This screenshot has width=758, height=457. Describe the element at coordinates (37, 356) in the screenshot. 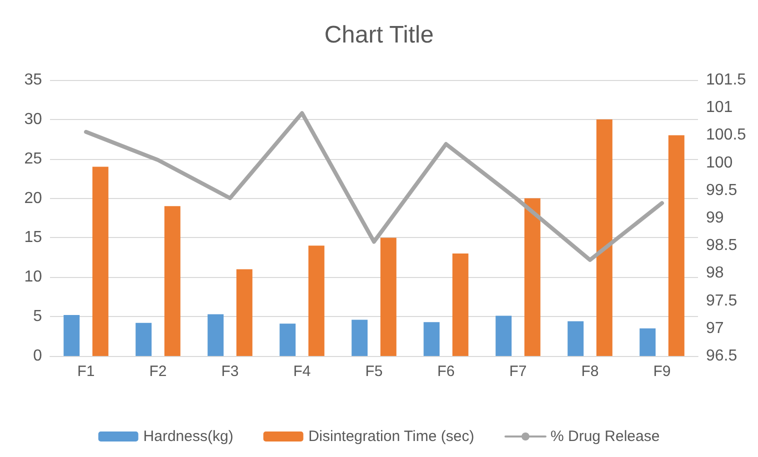

I see `y-tick-label: 0` at that location.